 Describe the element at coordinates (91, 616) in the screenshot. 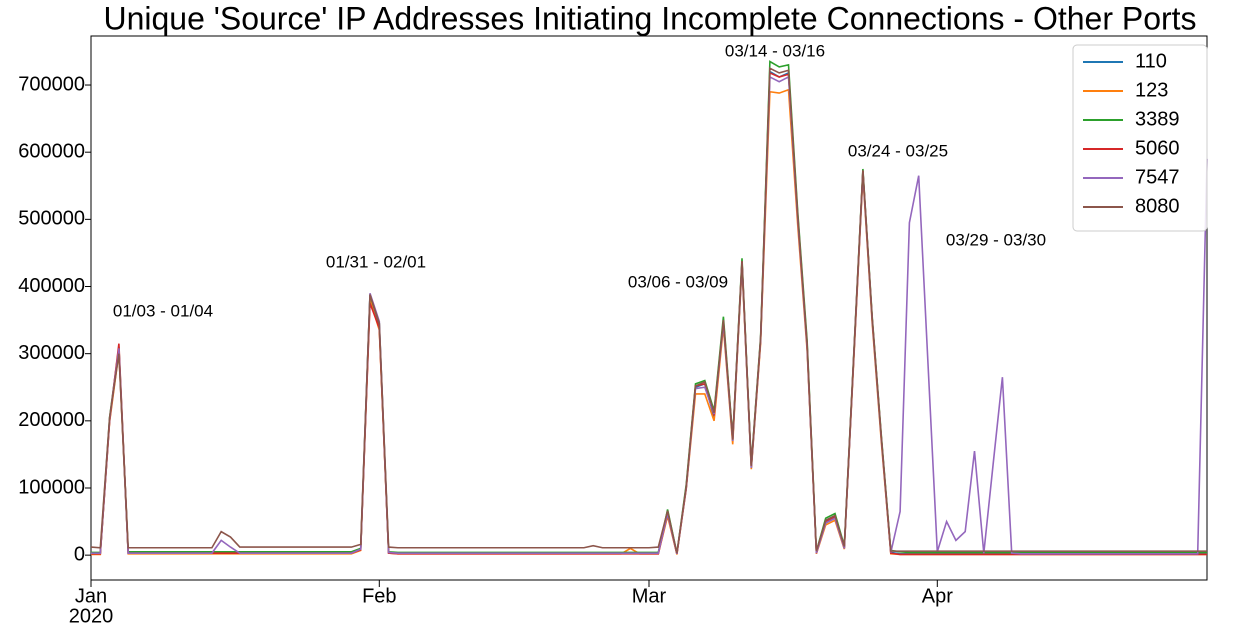

I see `x-year-label: 2020` at that location.